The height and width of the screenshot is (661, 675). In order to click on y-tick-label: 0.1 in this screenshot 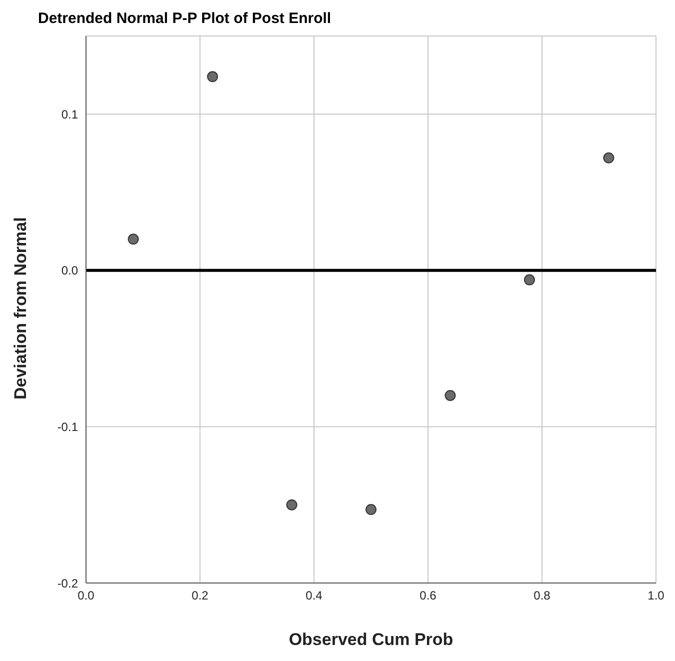, I will do `click(69, 114)`.